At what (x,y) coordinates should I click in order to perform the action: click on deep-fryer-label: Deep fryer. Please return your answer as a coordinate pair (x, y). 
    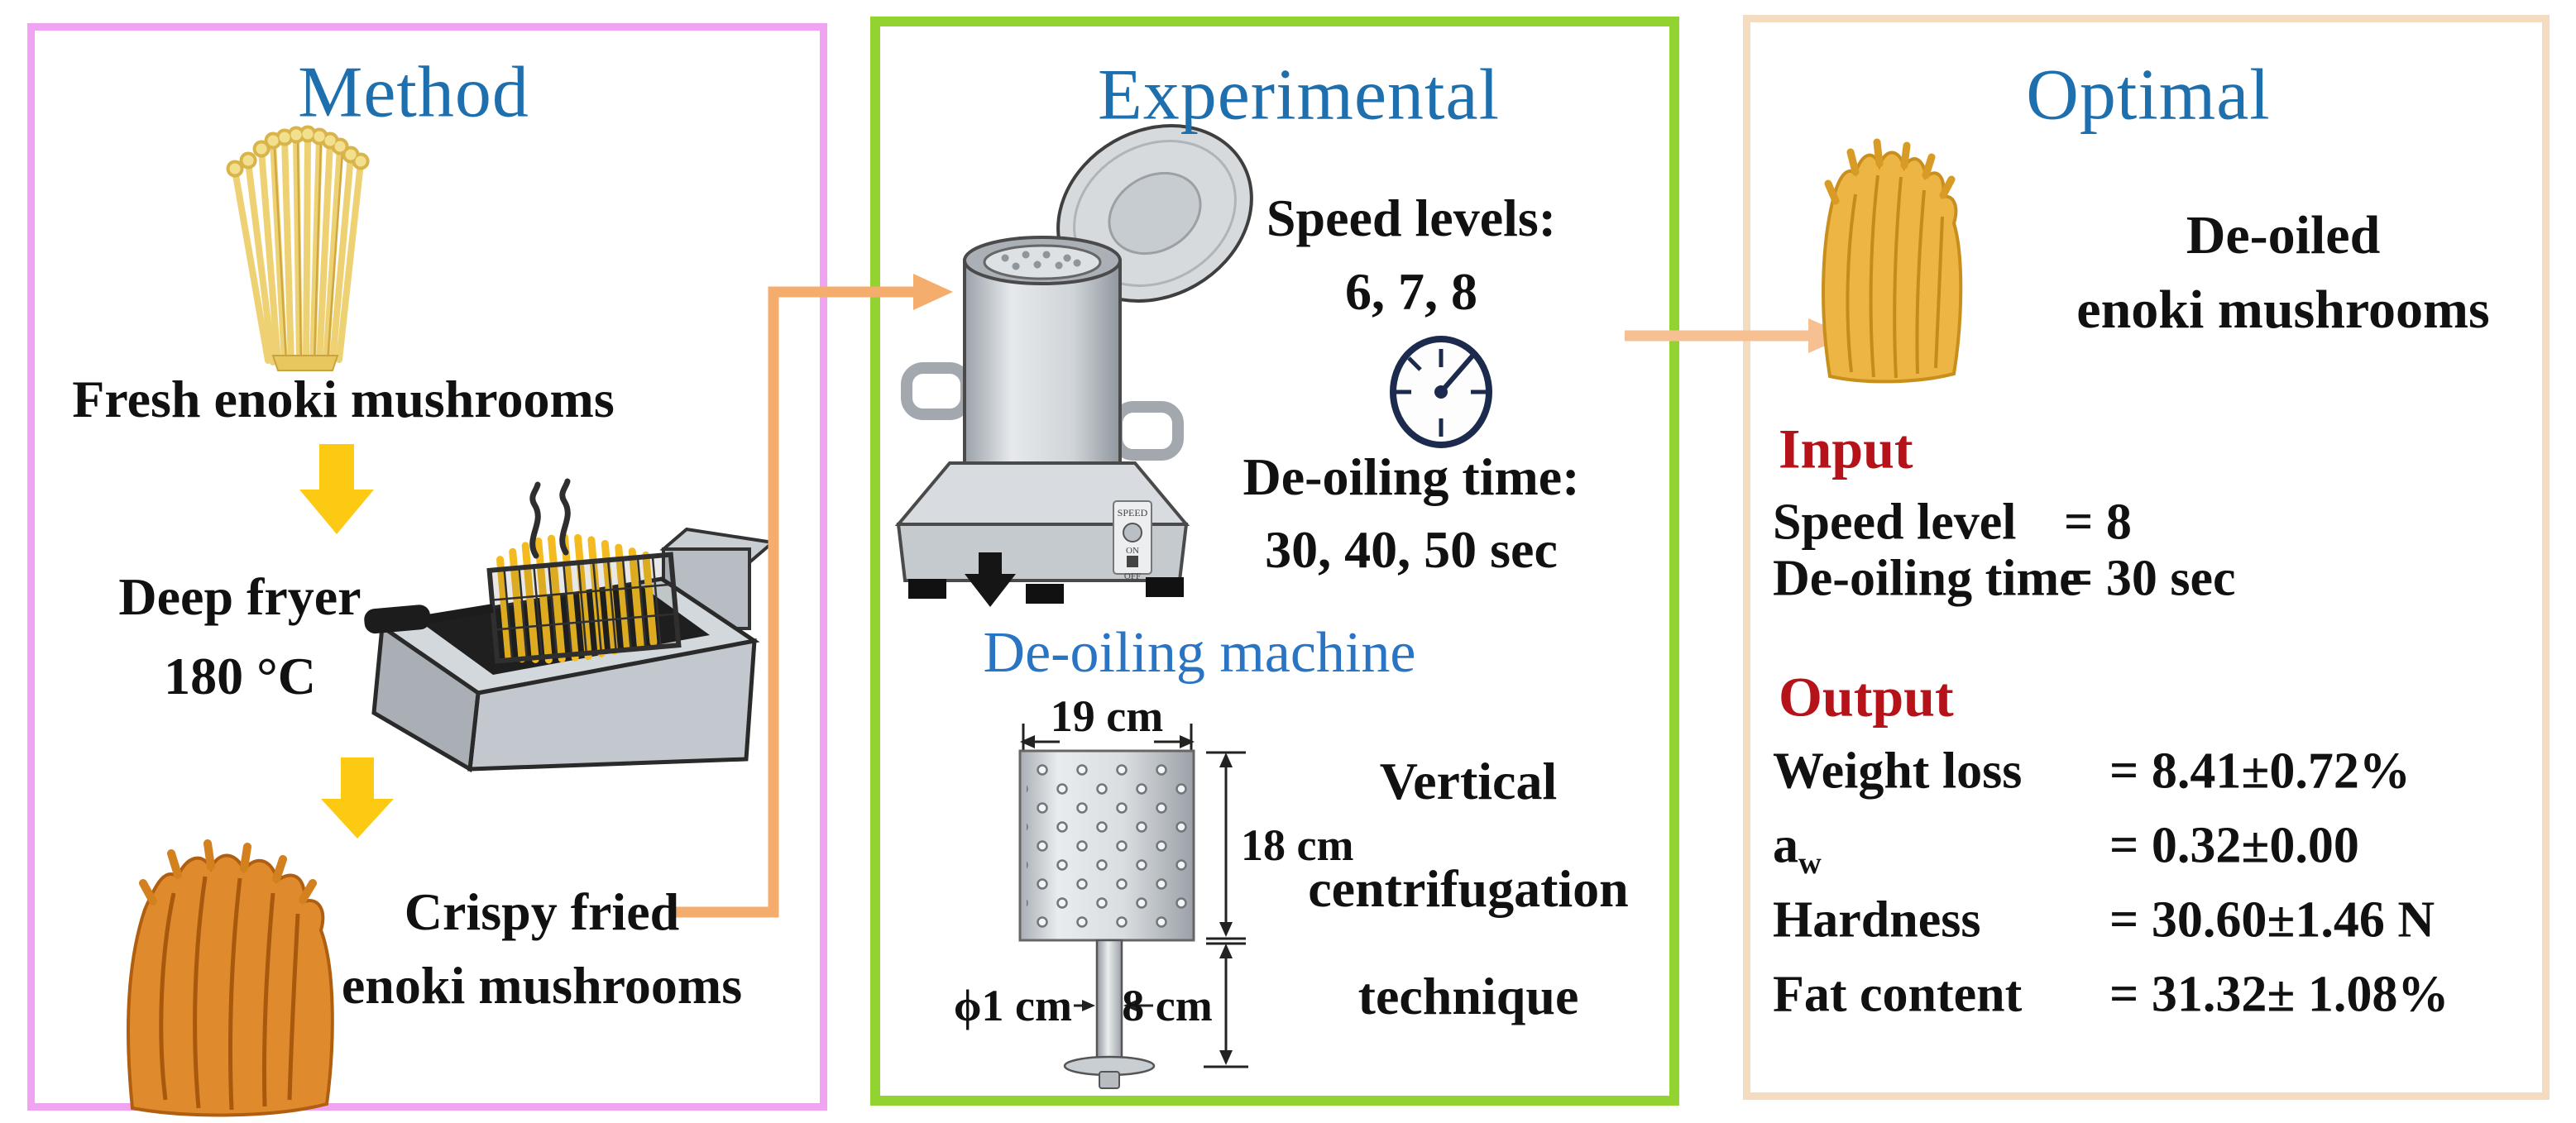
    Looking at the image, I should click on (240, 596).